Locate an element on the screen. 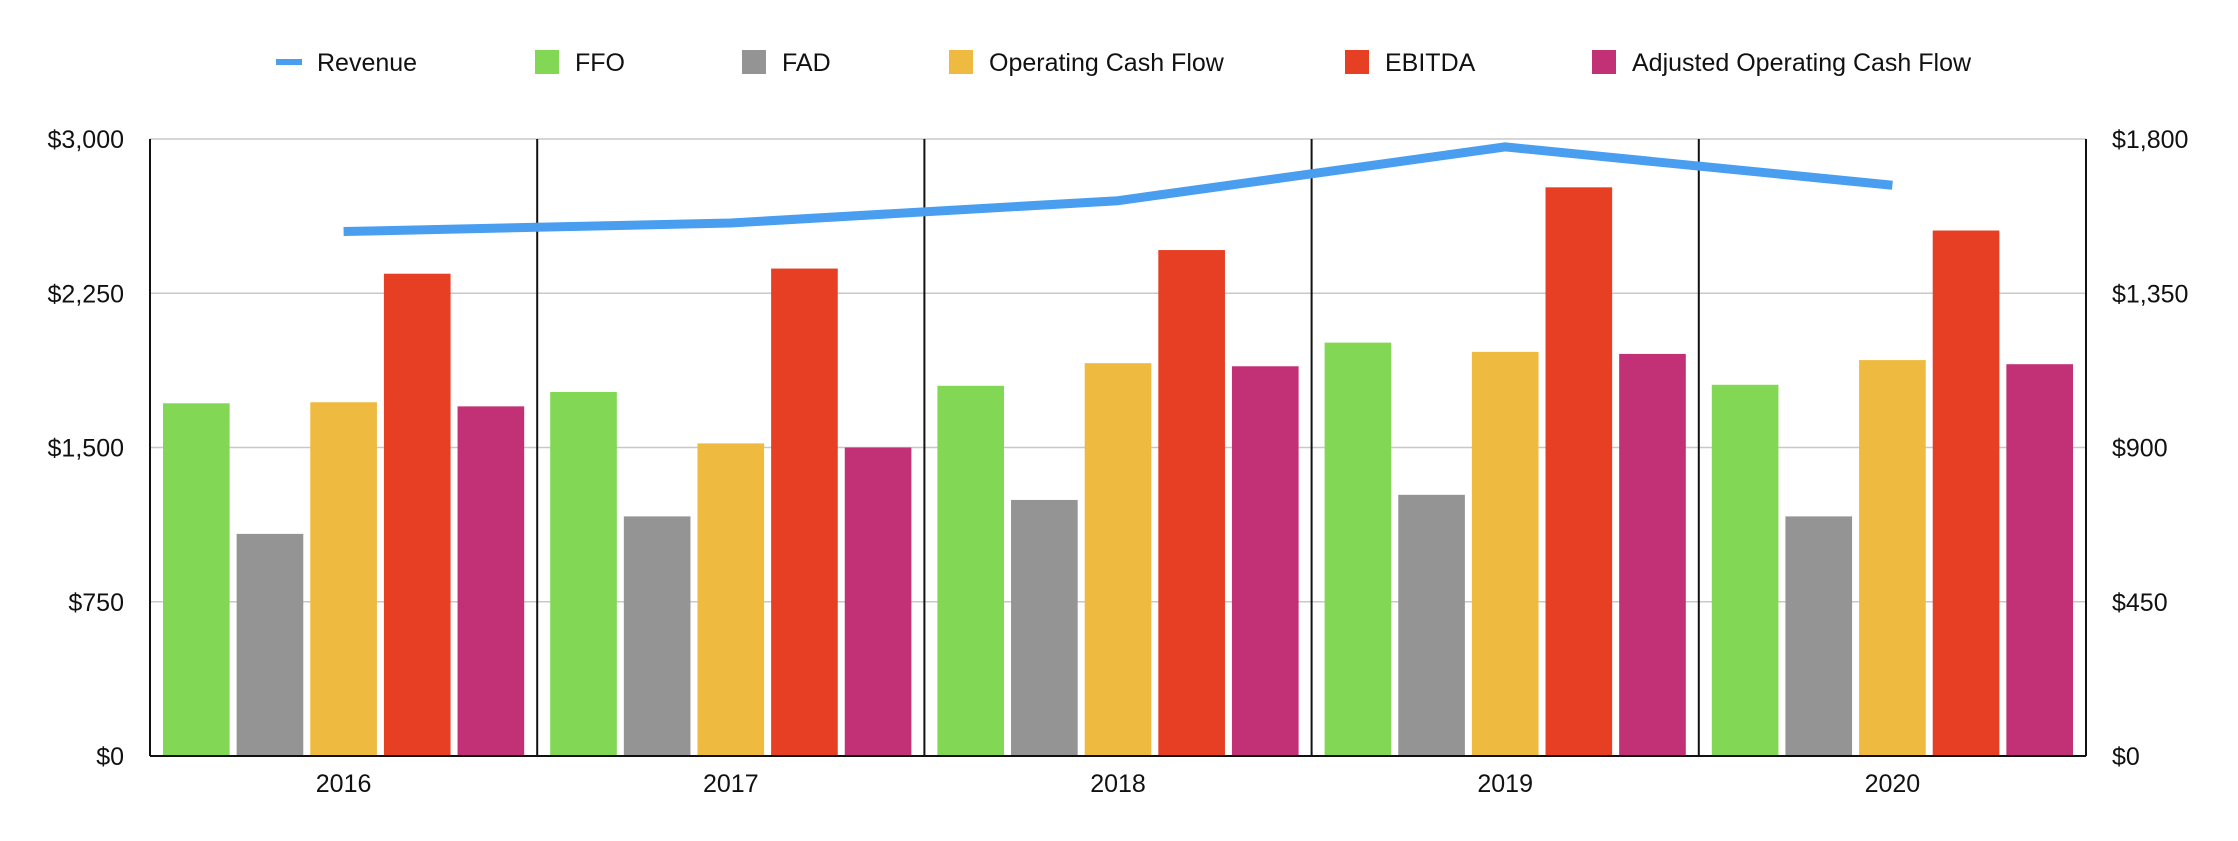  left-tick-label: $750 is located at coordinates (96, 603).